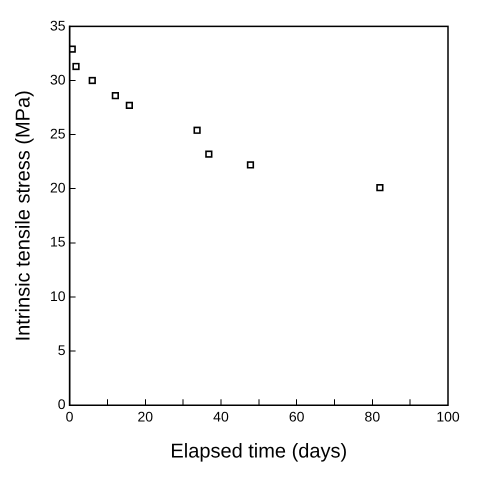 This screenshot has height=477, width=486. Describe the element at coordinates (221, 416) in the screenshot. I see `x-tick-label: 40` at that location.